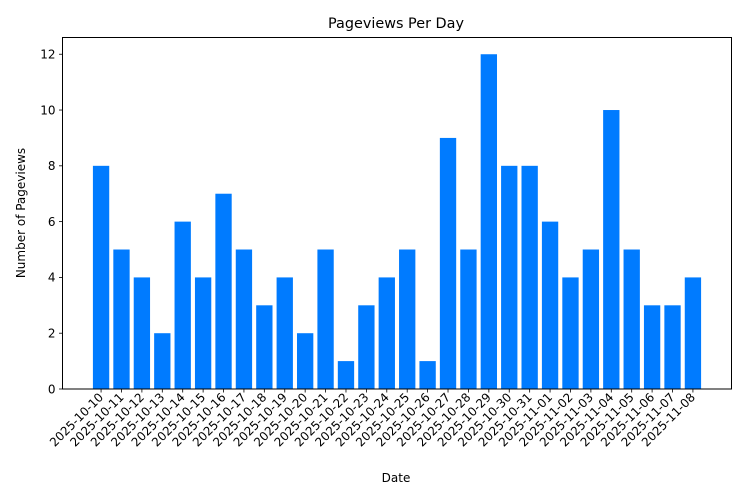 The height and width of the screenshot is (500, 750). Describe the element at coordinates (47, 55) in the screenshot. I see `y-tick-label: 12` at that location.